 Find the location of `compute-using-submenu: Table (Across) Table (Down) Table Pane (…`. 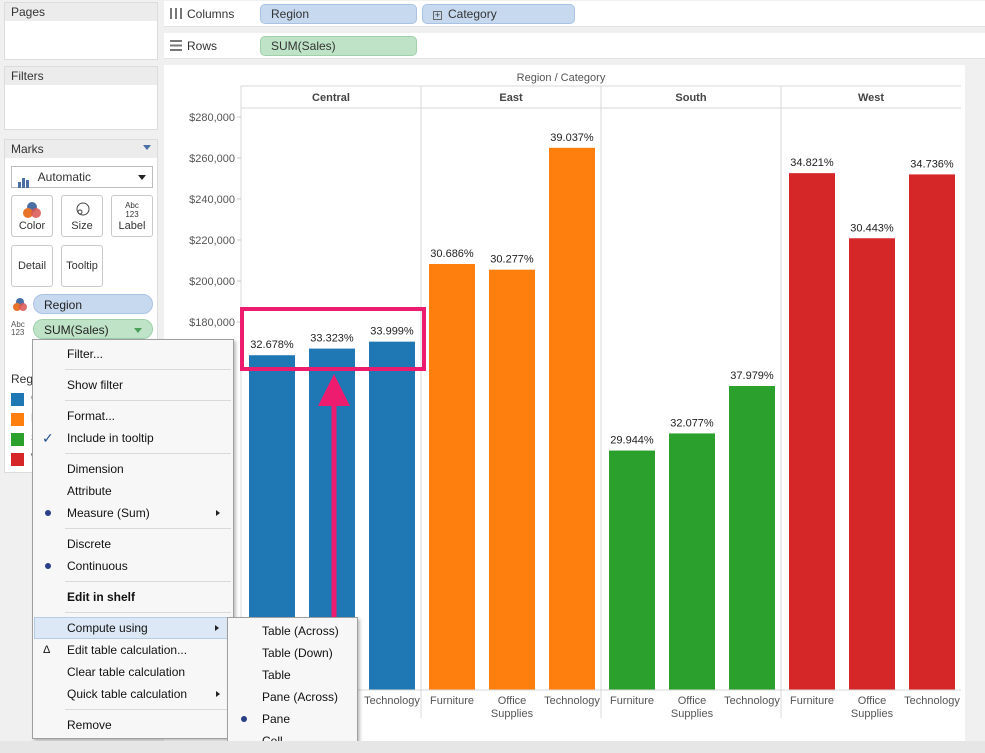

compute-using-submenu: Table (Across) Table (Down) Table Pane (… is located at coordinates (292, 685).